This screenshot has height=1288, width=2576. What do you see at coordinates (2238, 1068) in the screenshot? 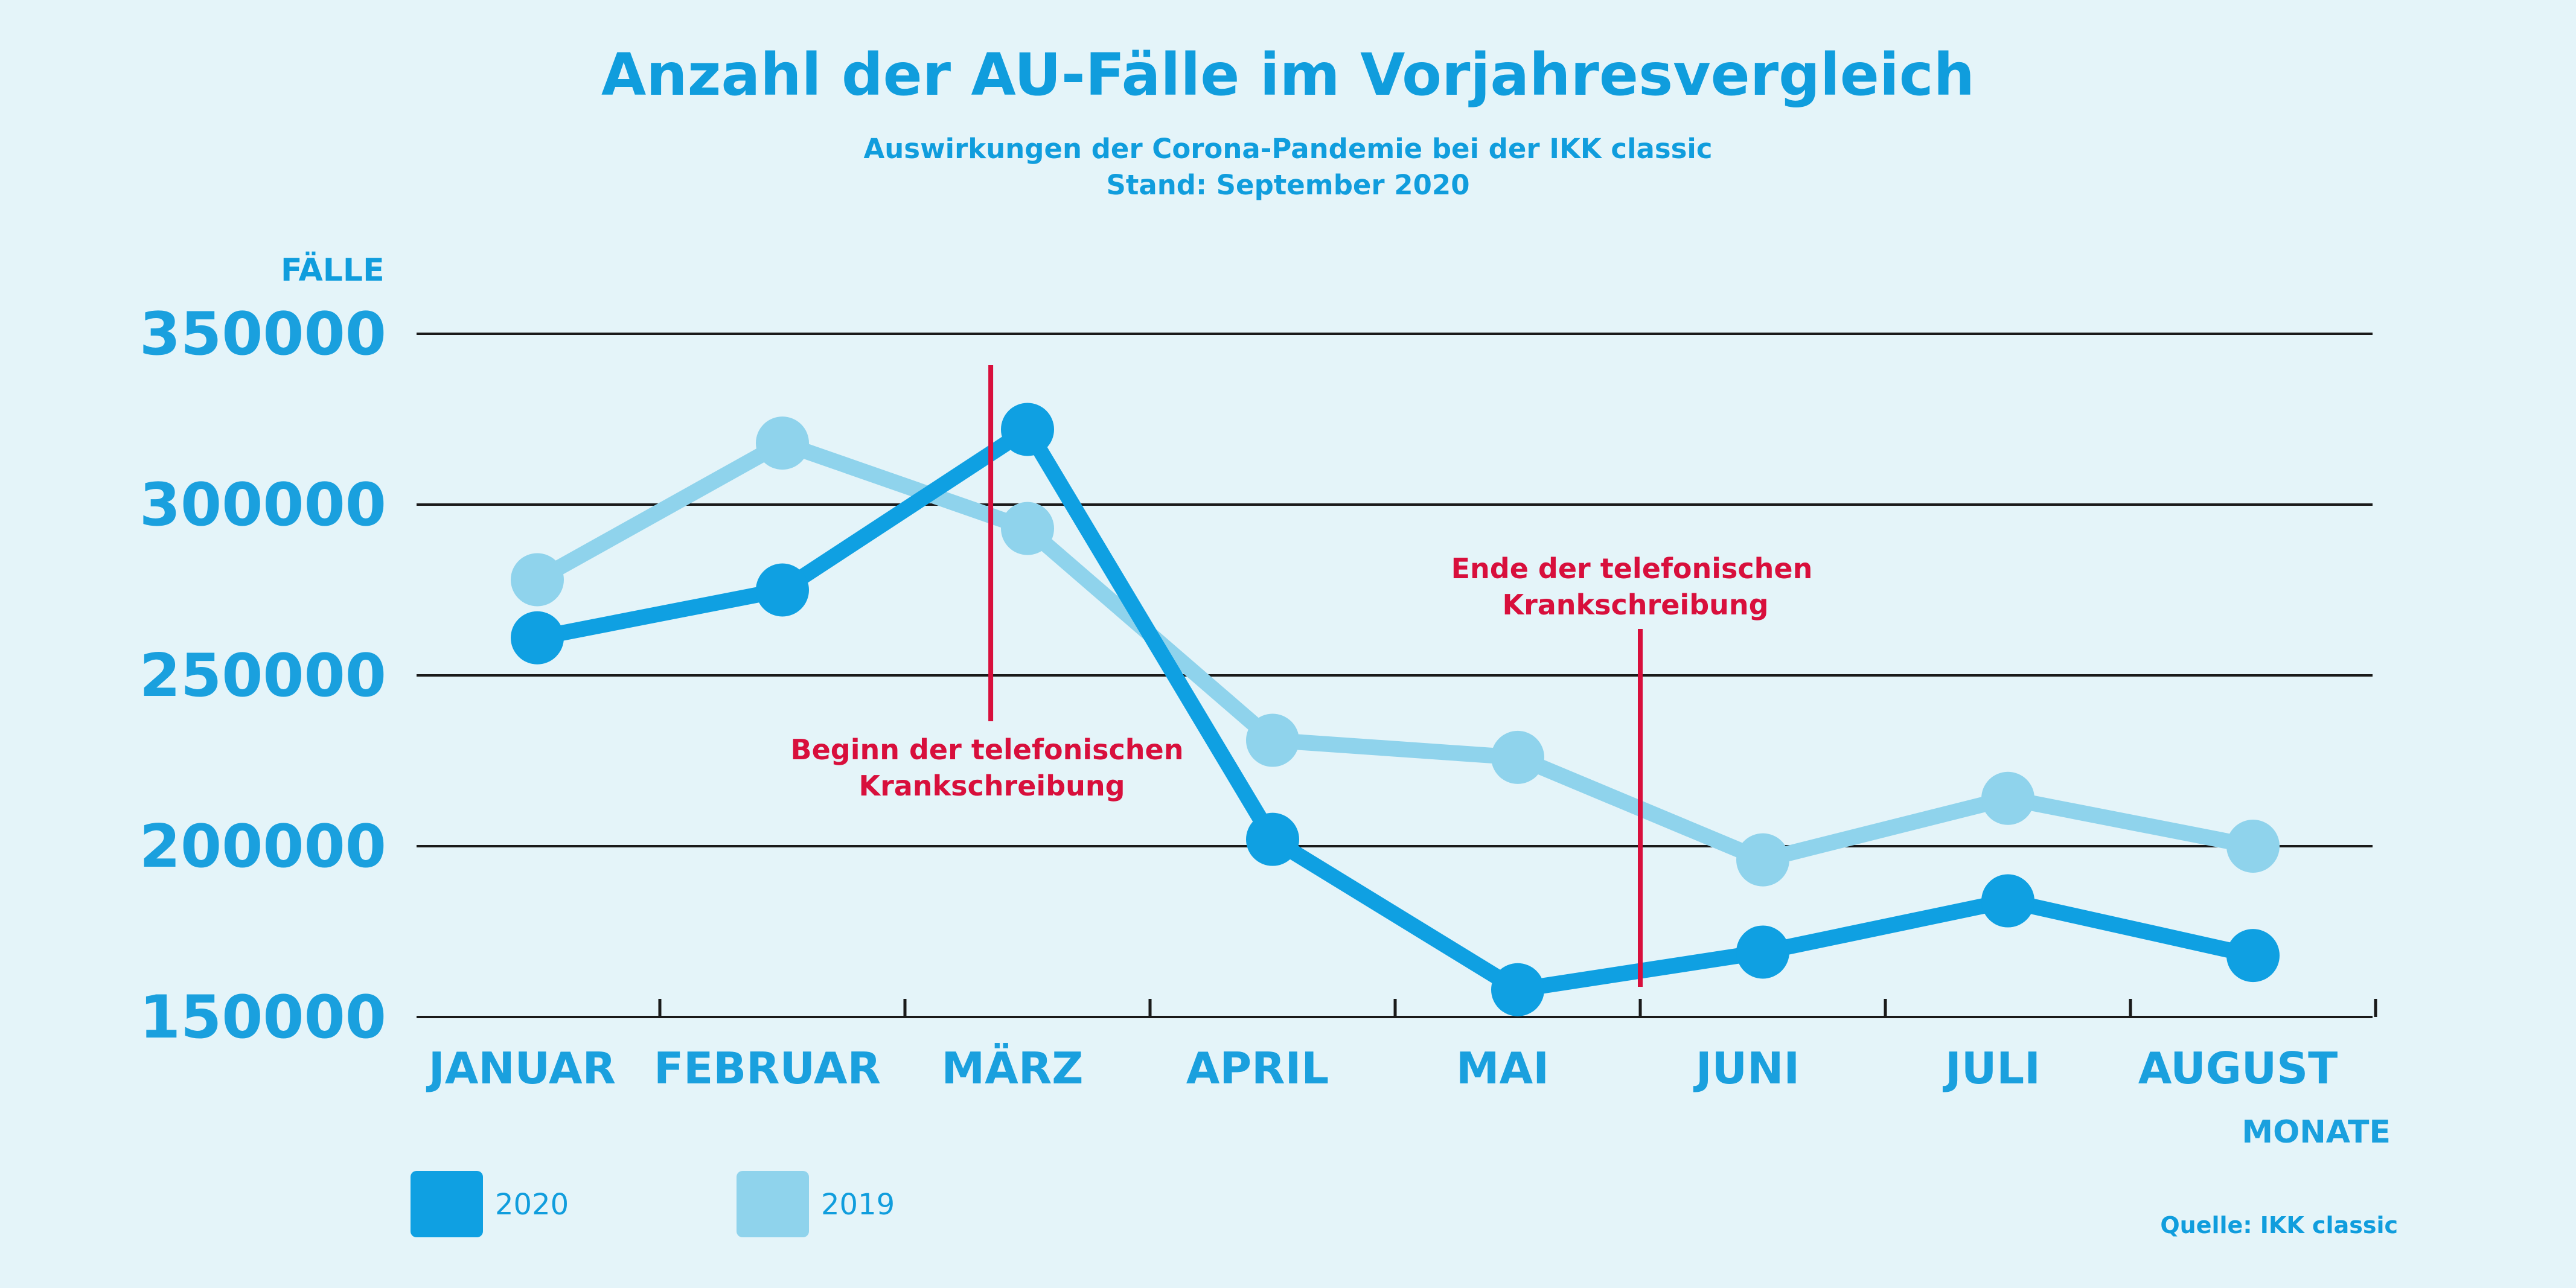
I see `x-tick-label: AUGUST` at bounding box center [2238, 1068].